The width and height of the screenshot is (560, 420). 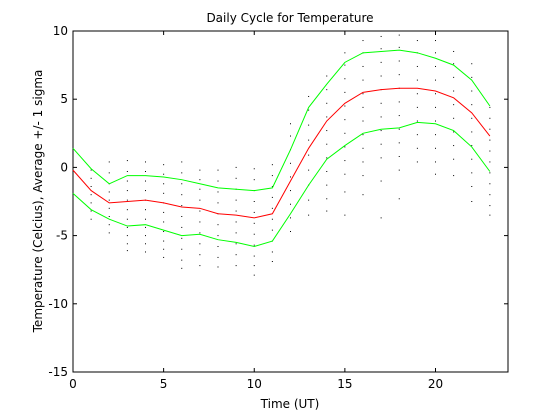 I want to click on x-axis-label: Time (UT), so click(x=290, y=404).